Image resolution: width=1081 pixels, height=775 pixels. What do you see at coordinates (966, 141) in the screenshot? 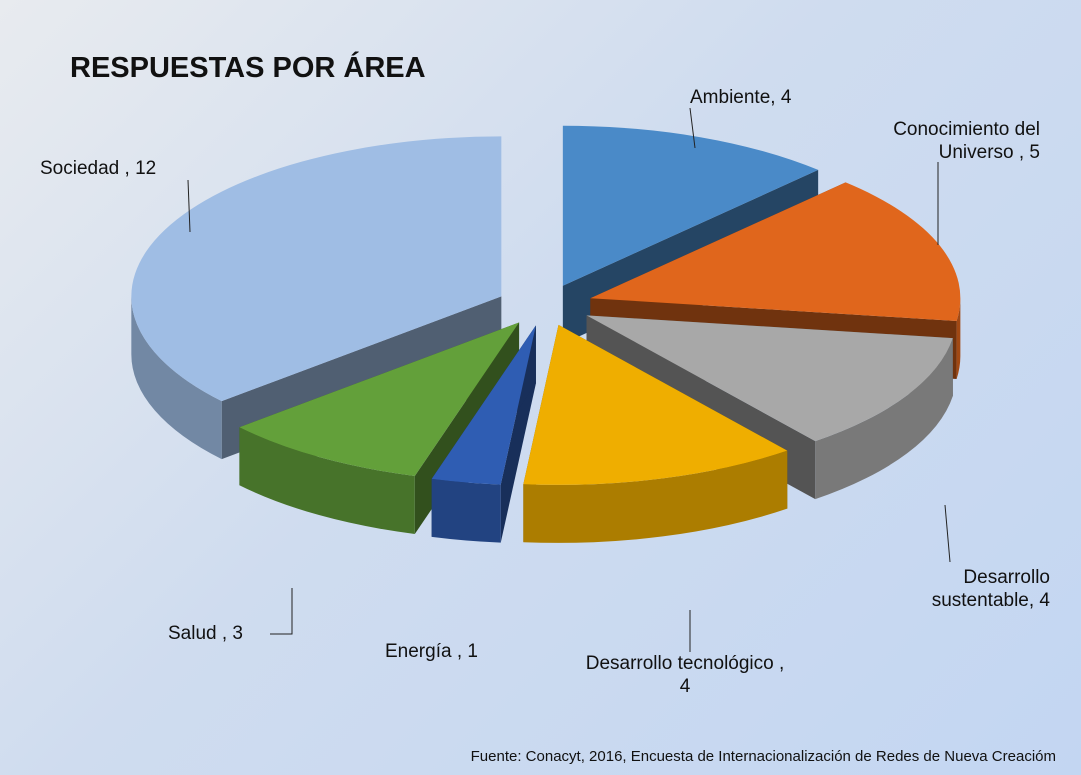
I see `data-label: Conocimiento del Universo , 5` at bounding box center [966, 141].